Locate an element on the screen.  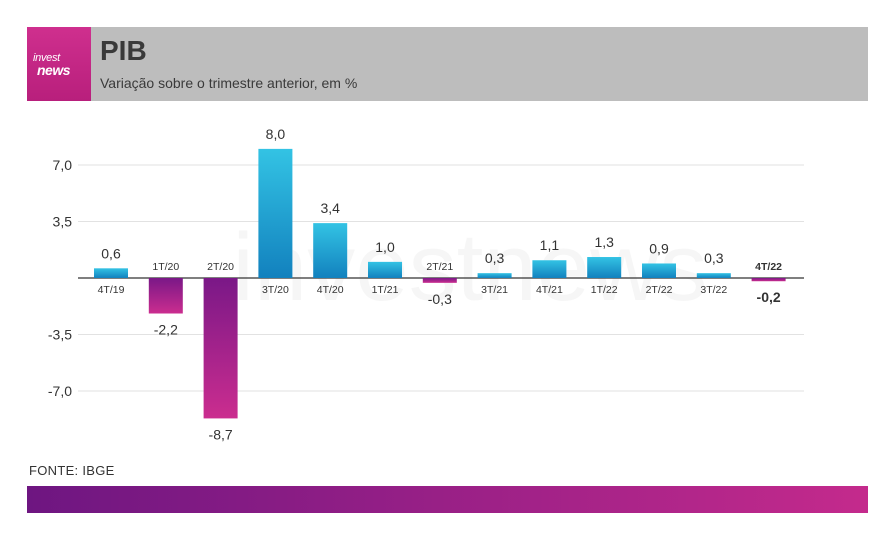
data-label: 1,1 is located at coordinates (550, 245).